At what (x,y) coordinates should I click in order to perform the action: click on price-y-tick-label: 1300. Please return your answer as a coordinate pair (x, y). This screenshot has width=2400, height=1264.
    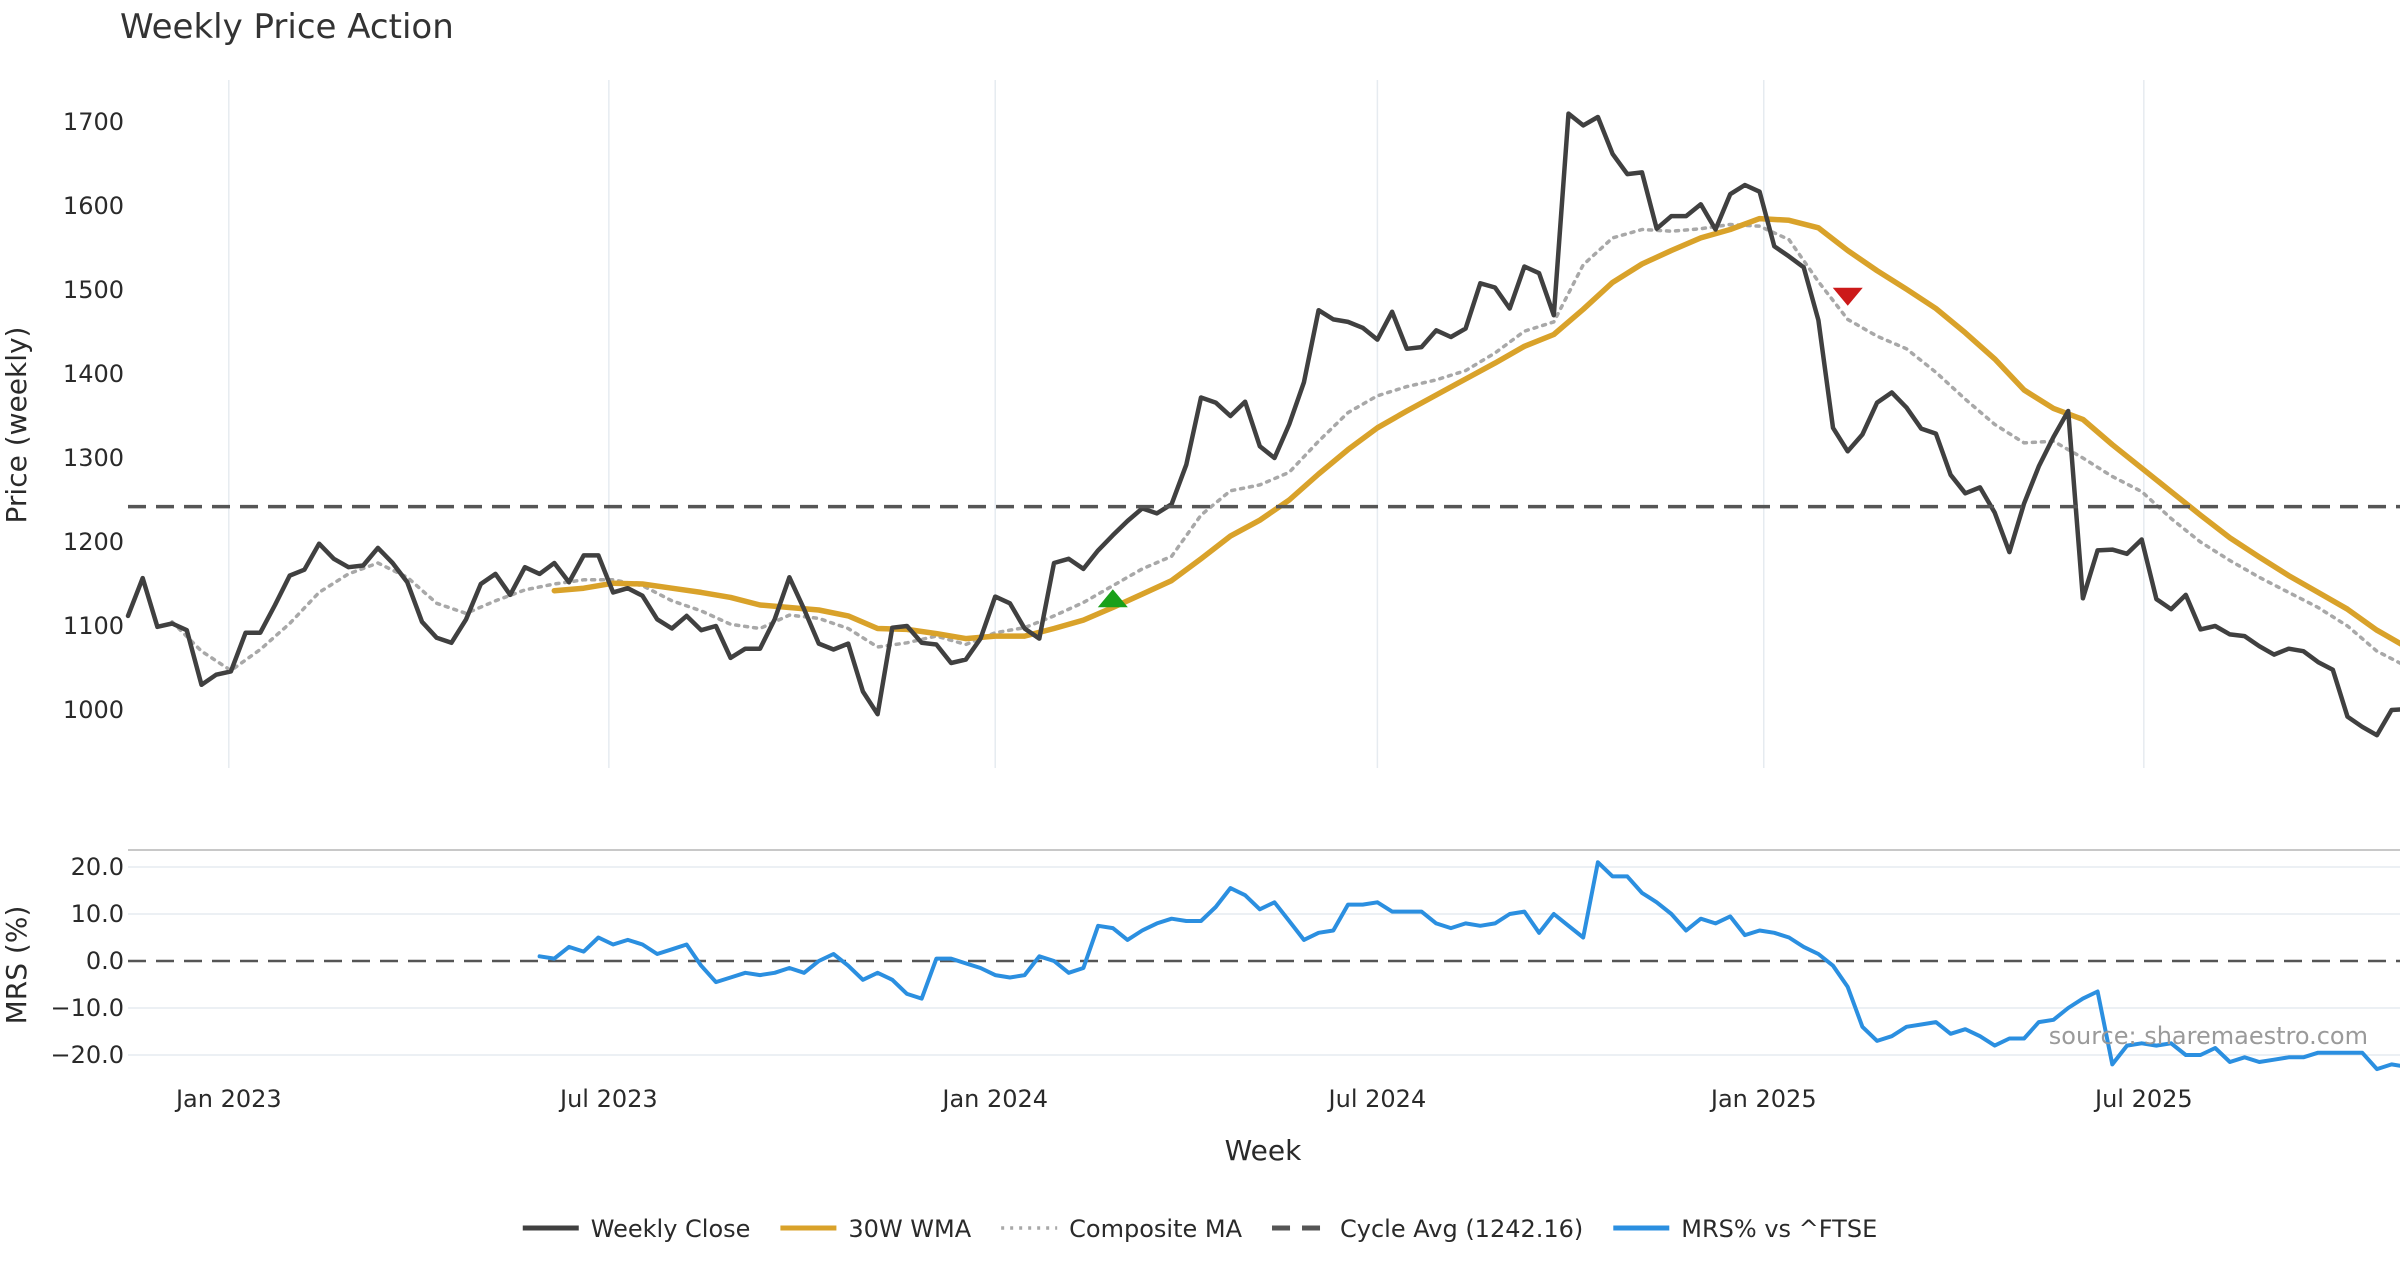
    Looking at the image, I should click on (93, 458).